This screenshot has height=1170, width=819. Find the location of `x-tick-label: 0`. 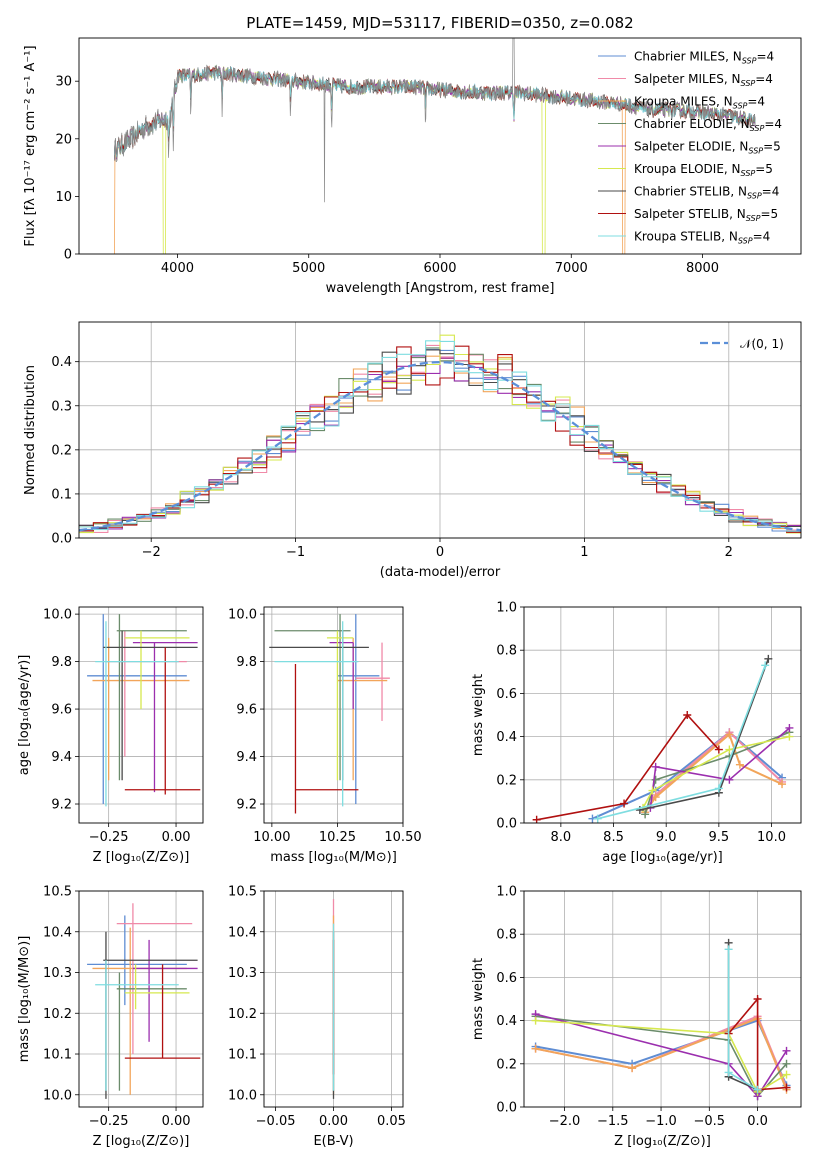

x-tick-label: 0 is located at coordinates (440, 552).